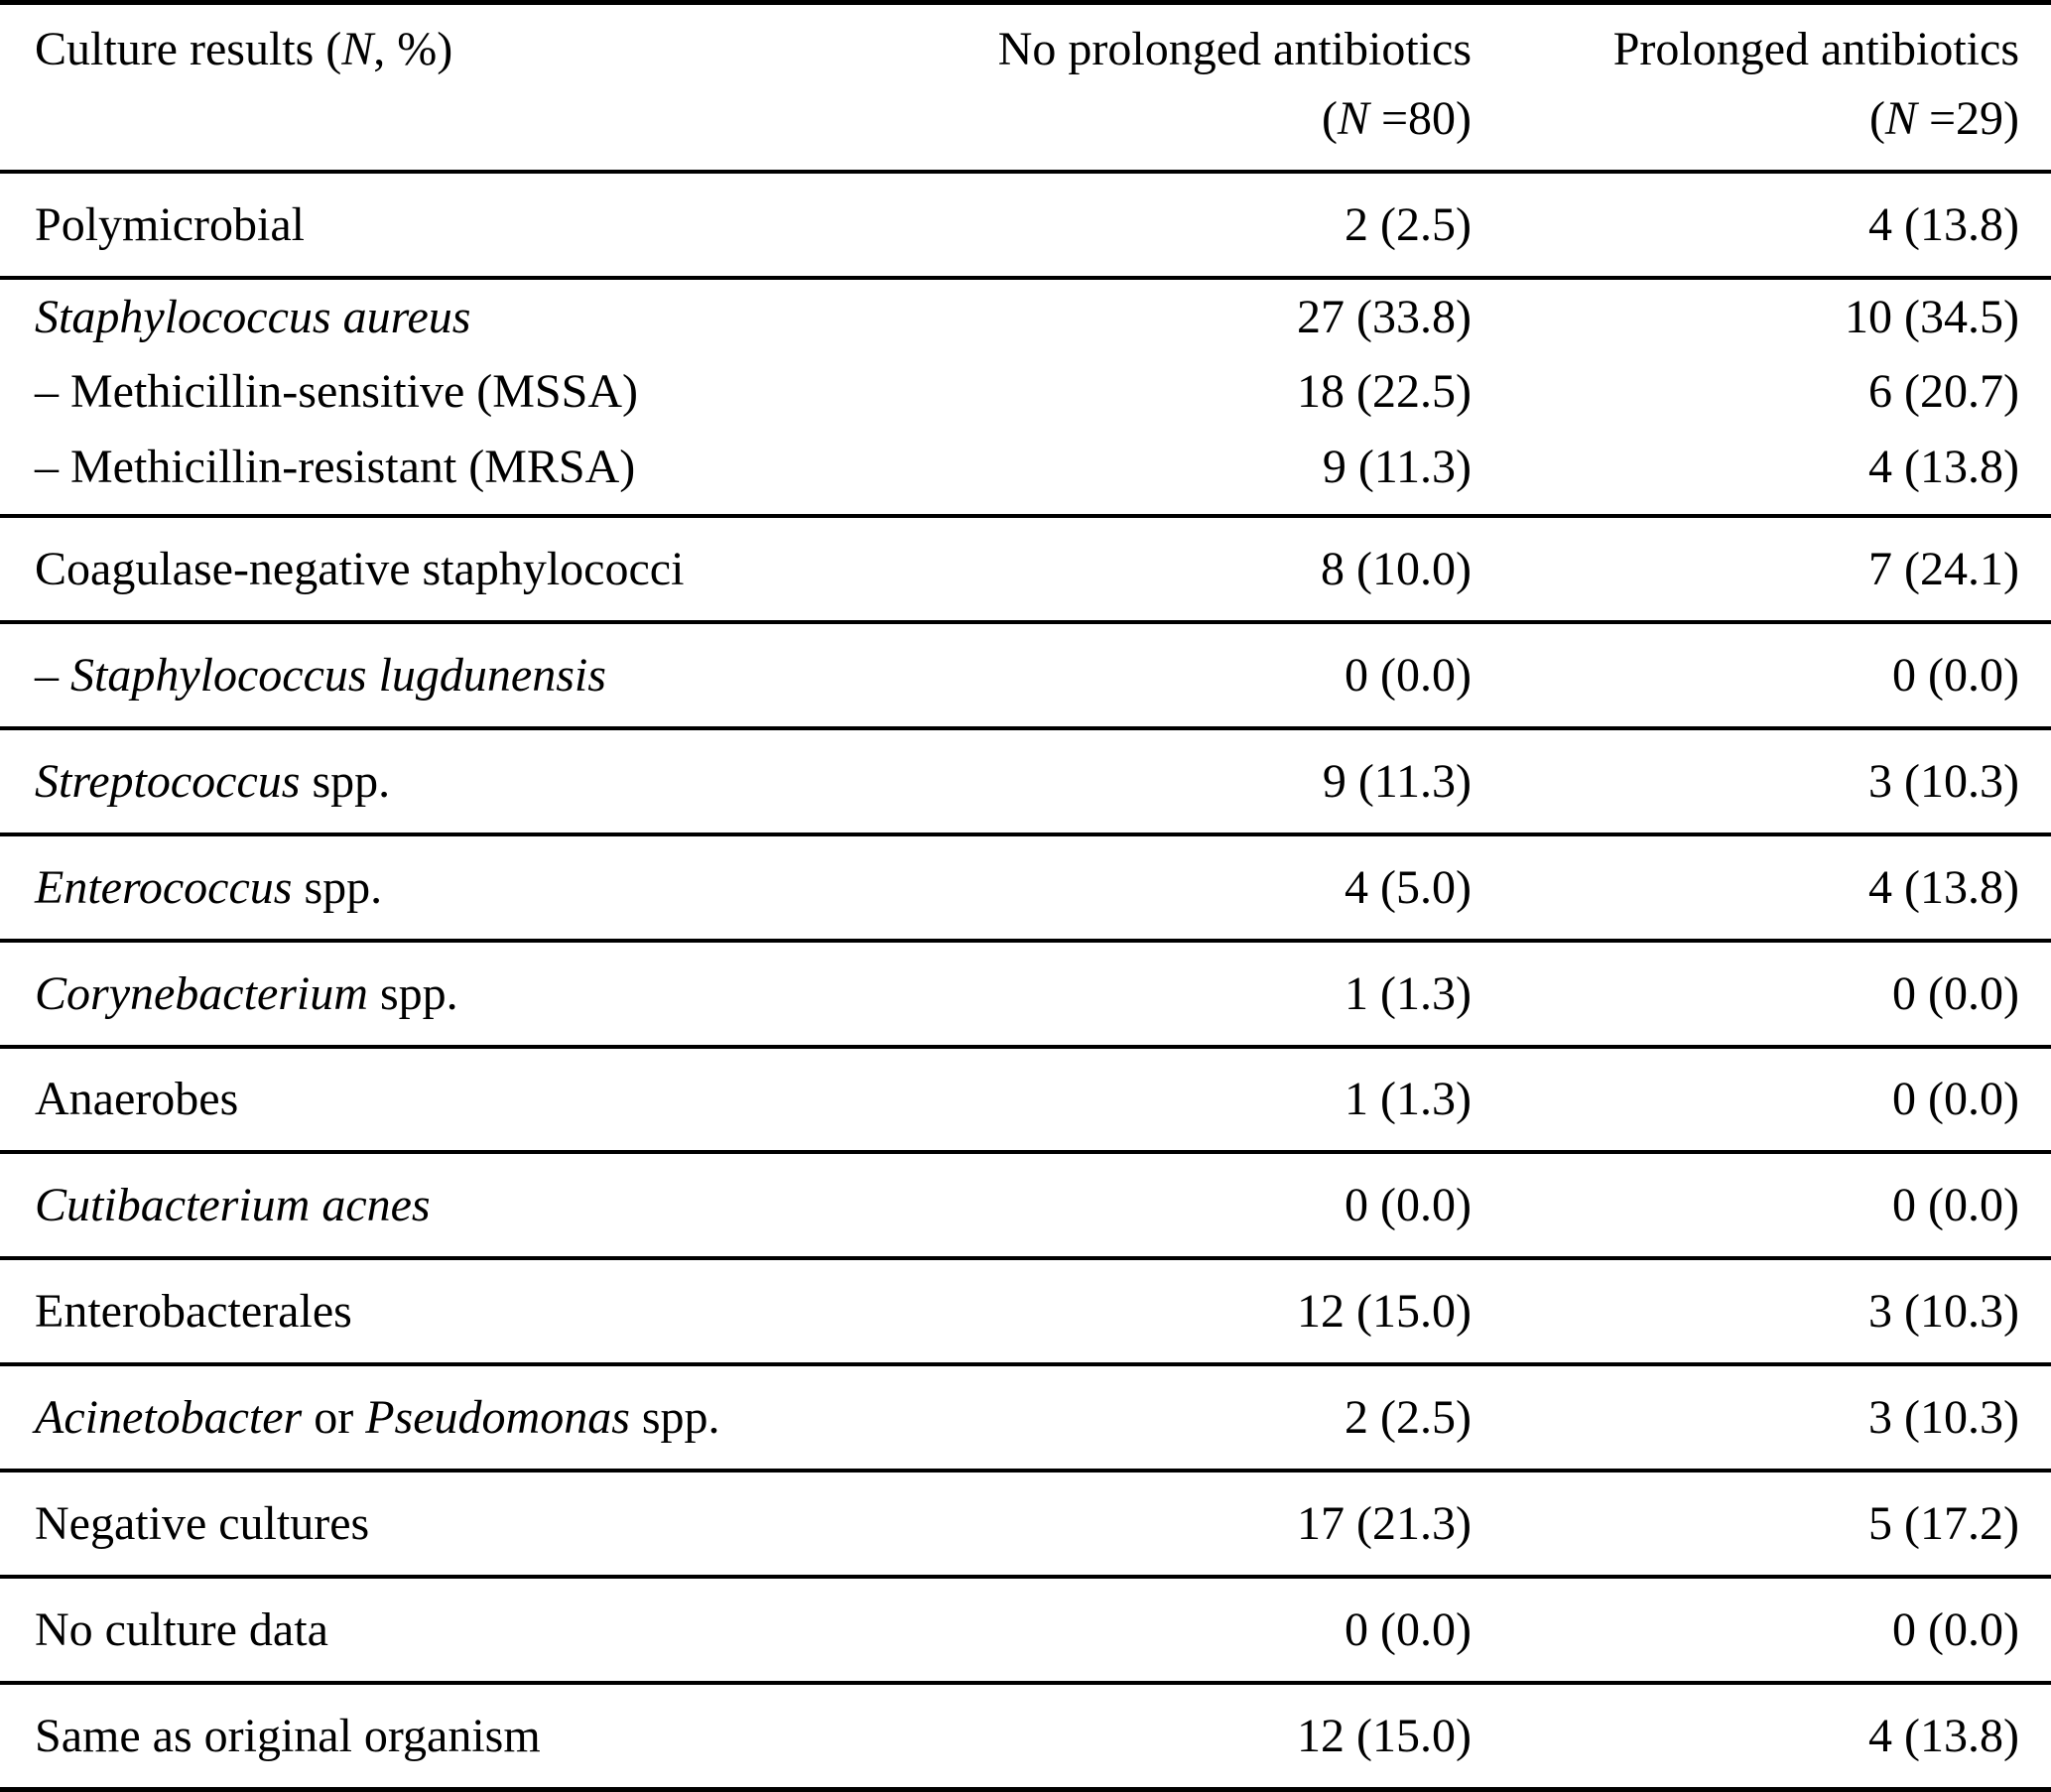  What do you see at coordinates (169, 1418) in the screenshot?
I see `italic-text: Acinetobacter` at bounding box center [169, 1418].